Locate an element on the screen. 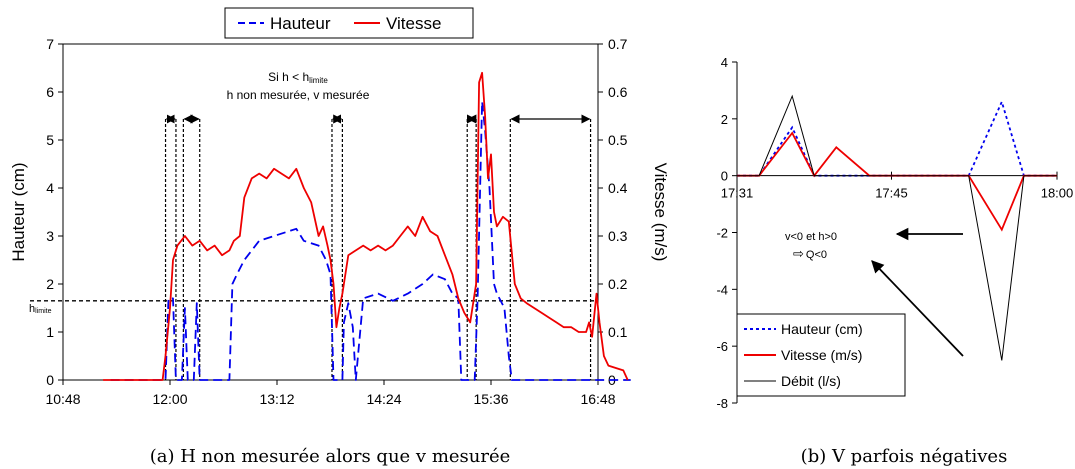 The width and height of the screenshot is (1075, 469). y-tick-label: -4 is located at coordinates (722, 289).